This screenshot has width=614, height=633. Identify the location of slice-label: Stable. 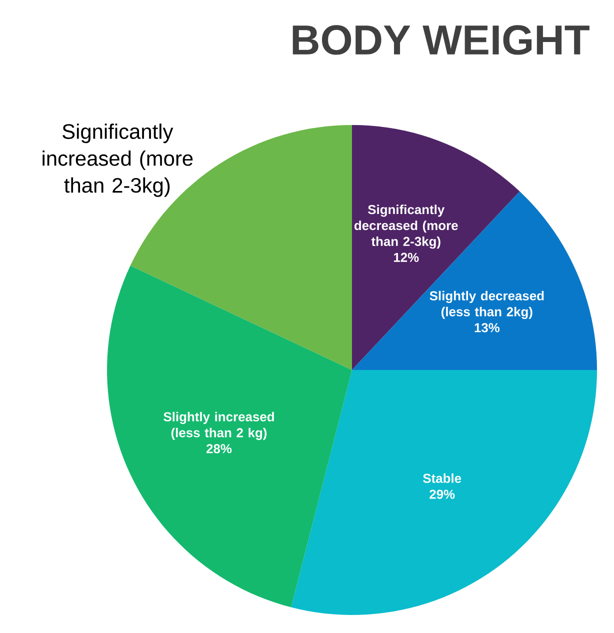
(442, 478).